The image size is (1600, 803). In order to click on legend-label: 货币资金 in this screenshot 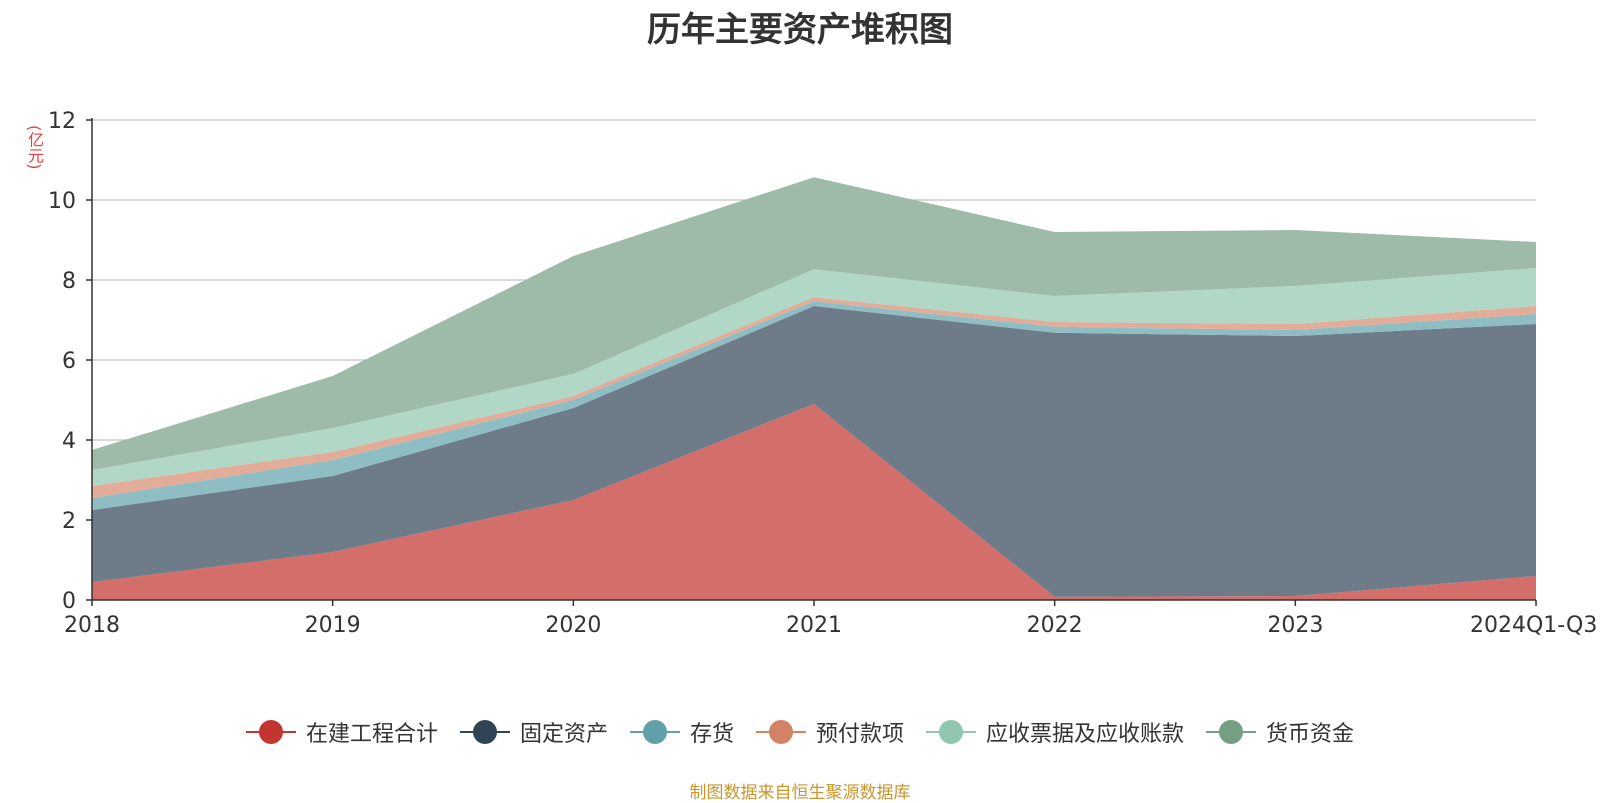, I will do `click(1310, 734)`.